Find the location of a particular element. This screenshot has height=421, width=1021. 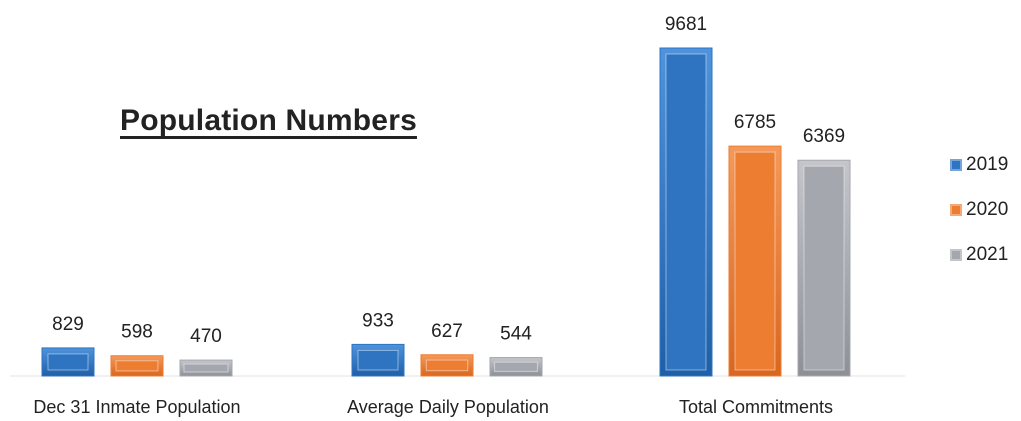

category-label-1: Average Daily Population is located at coordinates (448, 407).